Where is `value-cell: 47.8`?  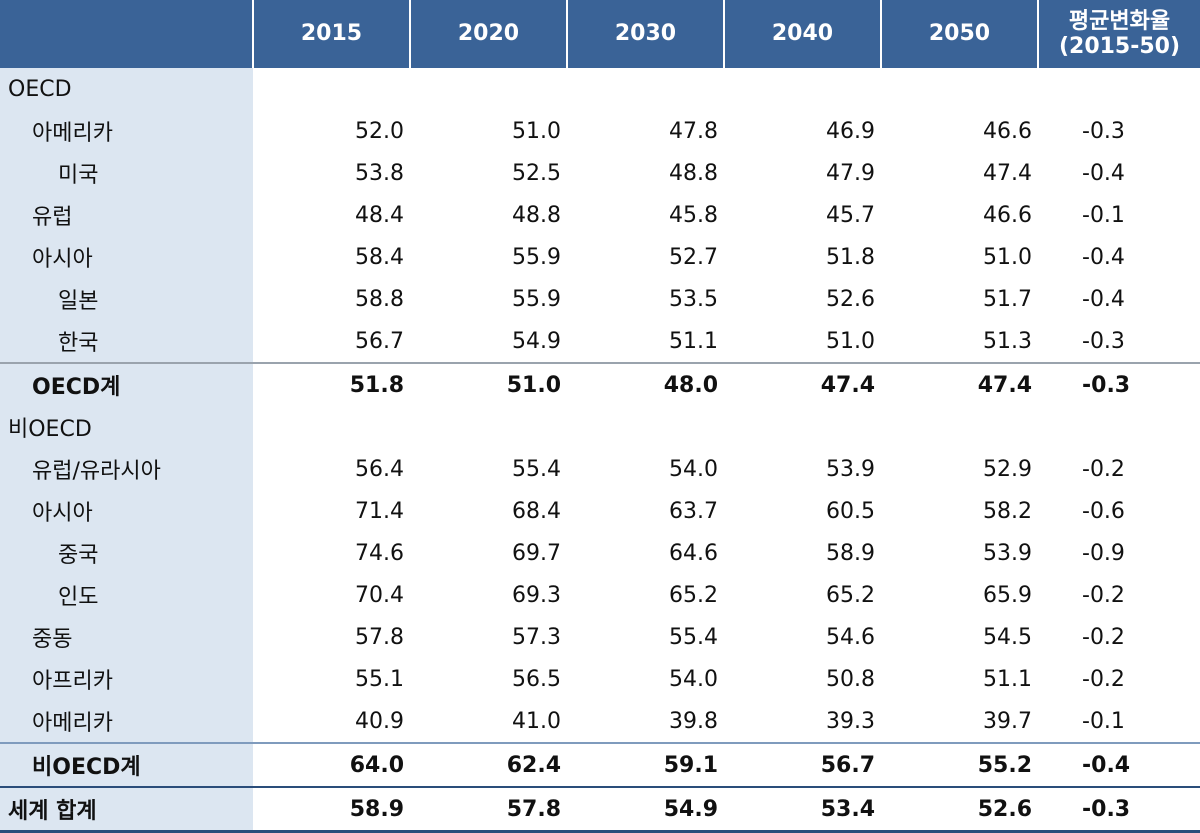 value-cell: 47.8 is located at coordinates (693, 131).